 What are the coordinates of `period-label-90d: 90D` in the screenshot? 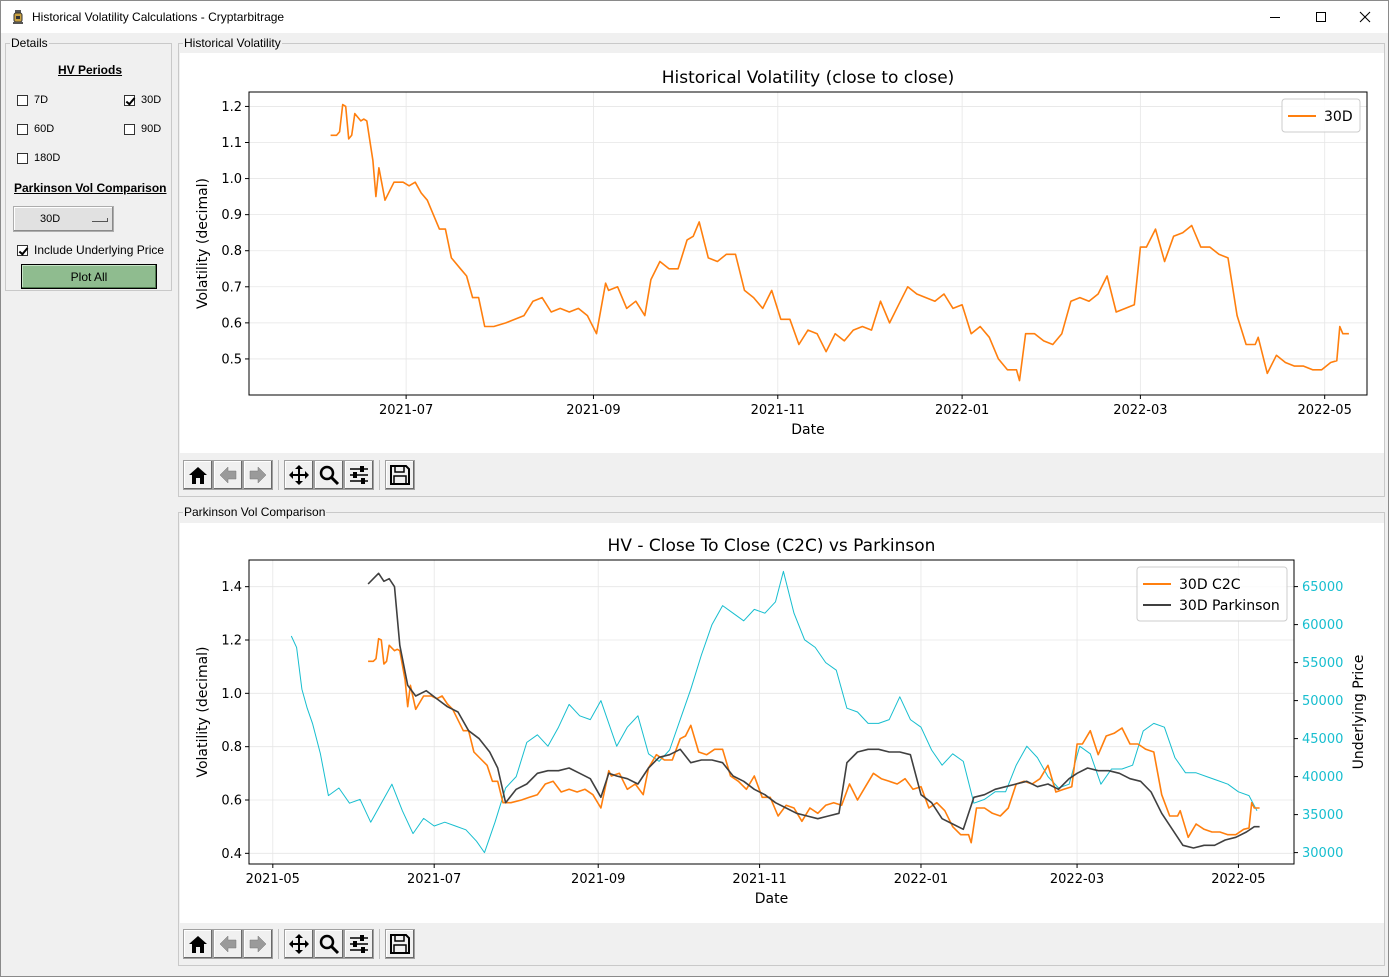 It's located at (151, 129).